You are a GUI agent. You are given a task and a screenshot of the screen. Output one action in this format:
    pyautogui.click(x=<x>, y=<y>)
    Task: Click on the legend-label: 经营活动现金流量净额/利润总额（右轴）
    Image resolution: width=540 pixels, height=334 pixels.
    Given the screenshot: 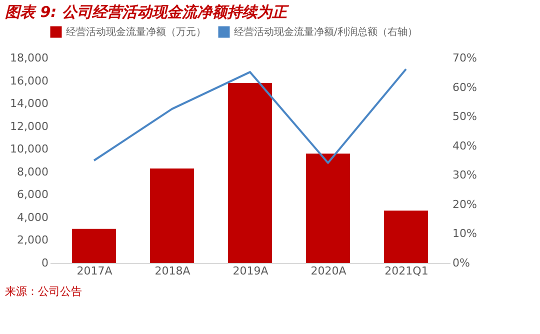 What is the action you would take?
    pyautogui.click(x=326, y=32)
    